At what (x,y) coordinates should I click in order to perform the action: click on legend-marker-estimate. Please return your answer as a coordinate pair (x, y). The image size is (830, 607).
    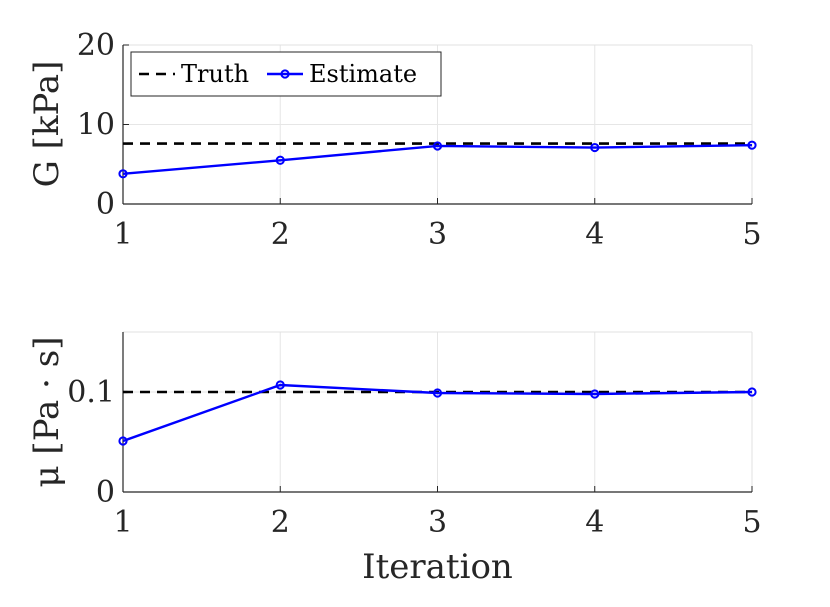
    Looking at the image, I should click on (285, 74).